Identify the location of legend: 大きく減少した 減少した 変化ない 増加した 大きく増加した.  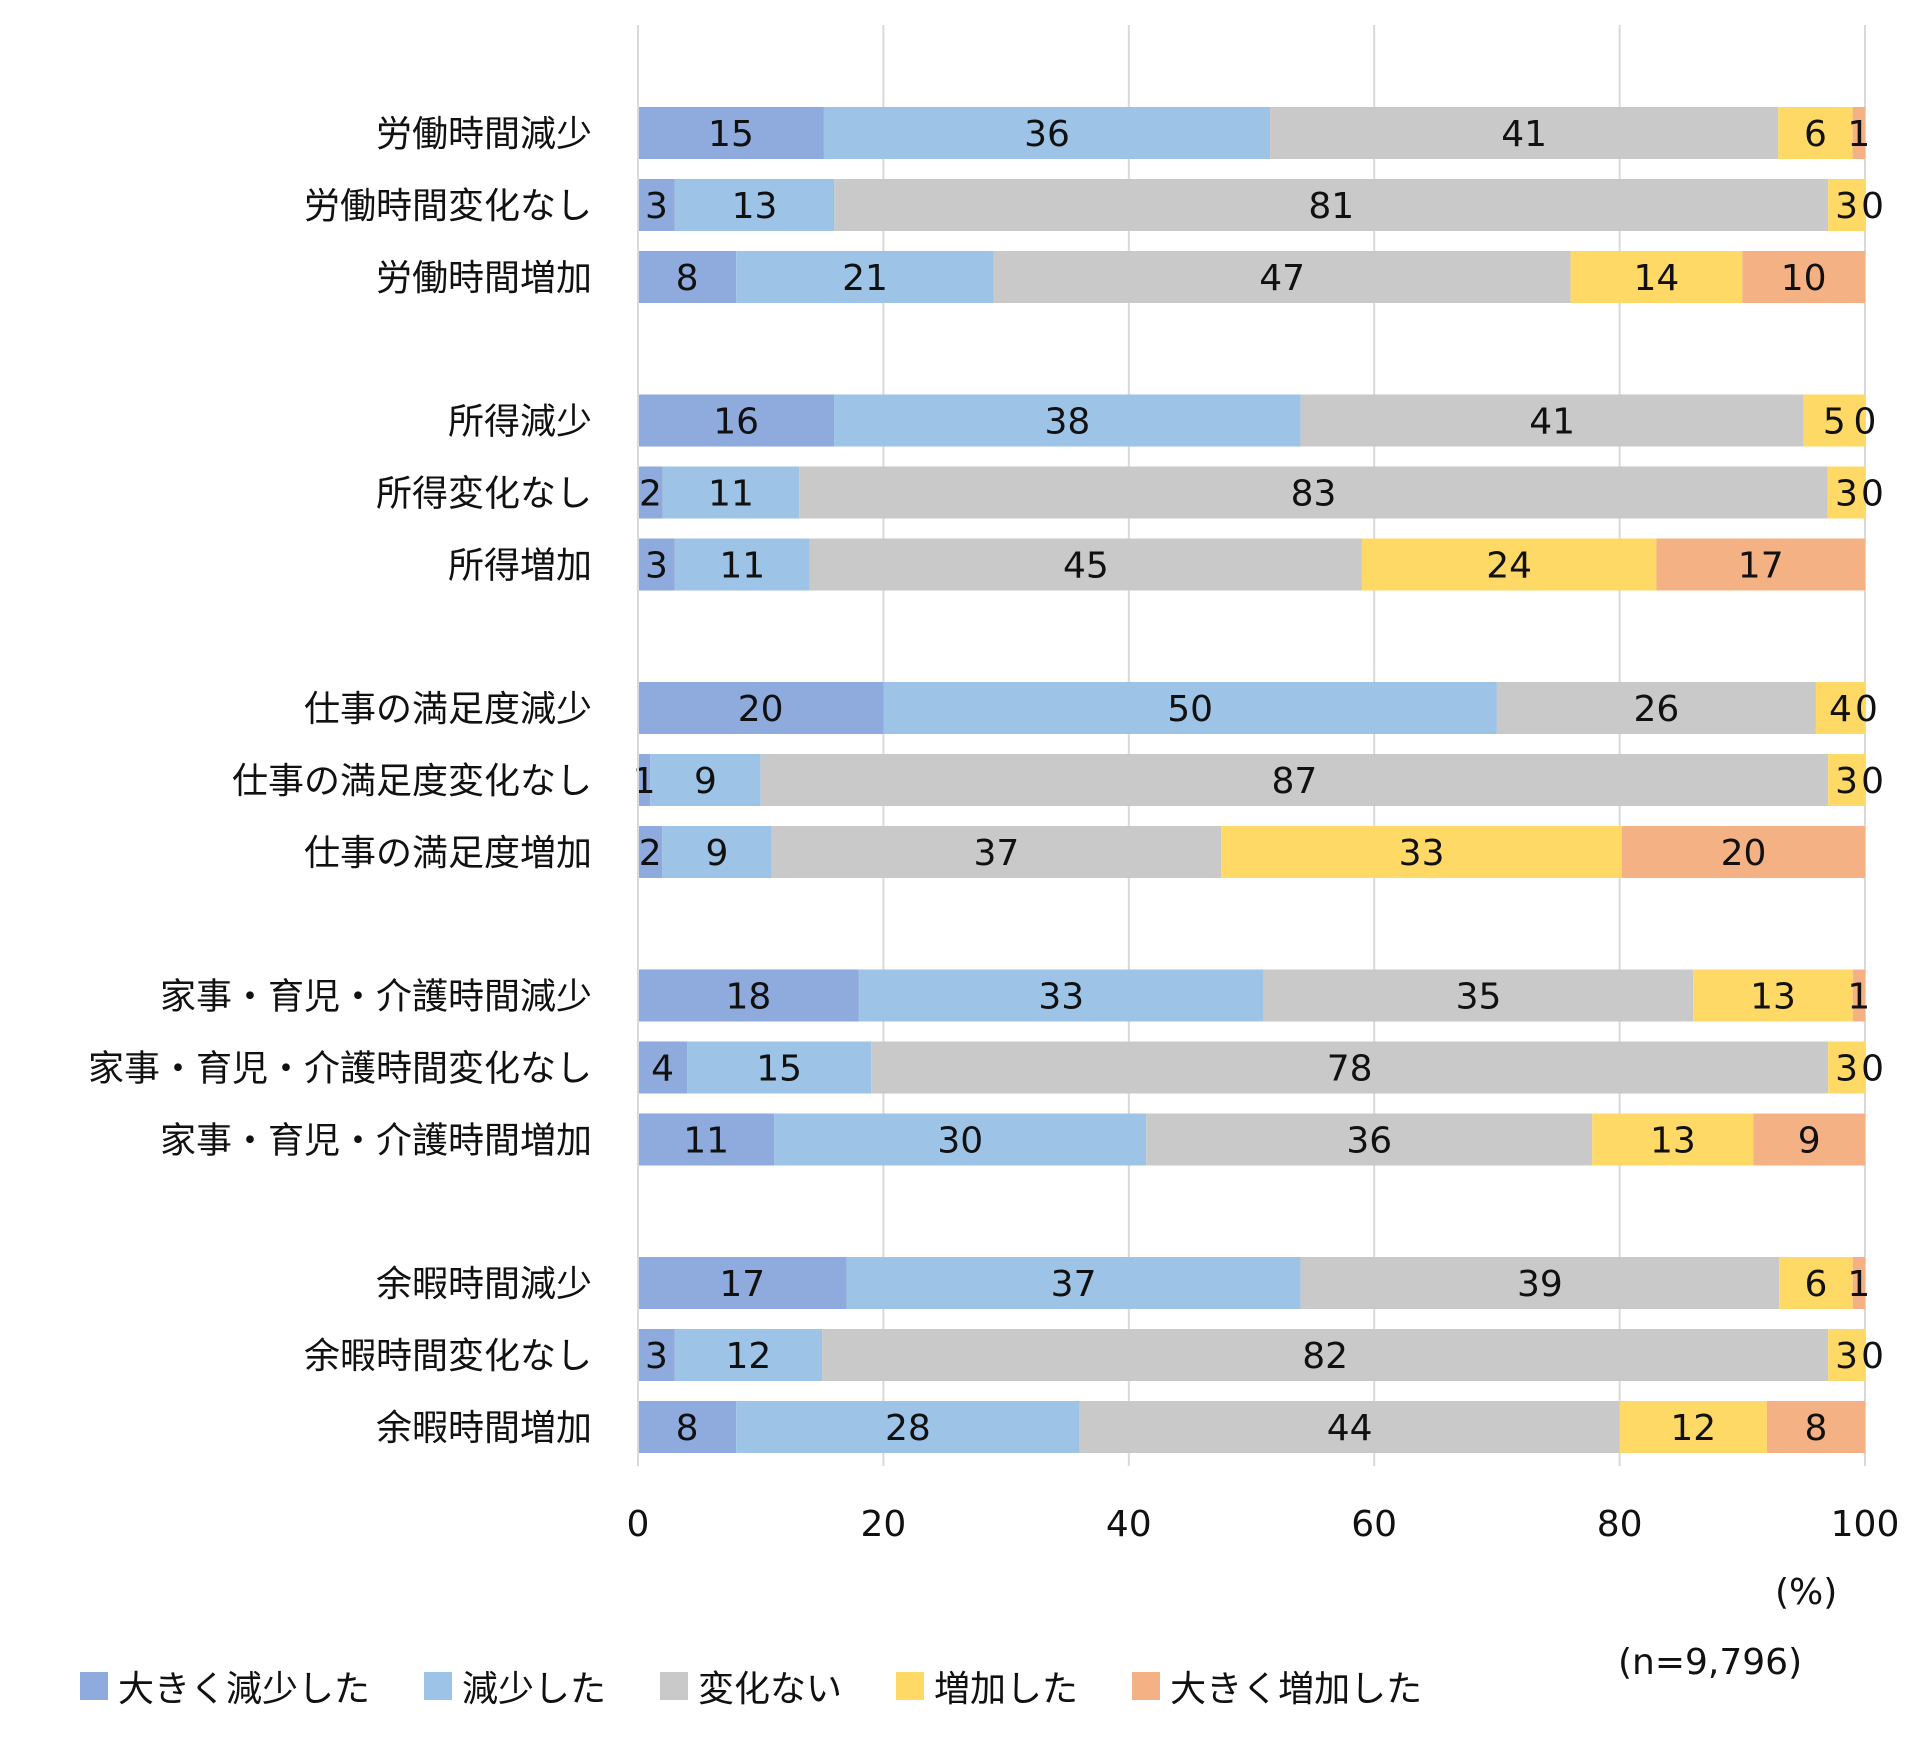
(778, 1686).